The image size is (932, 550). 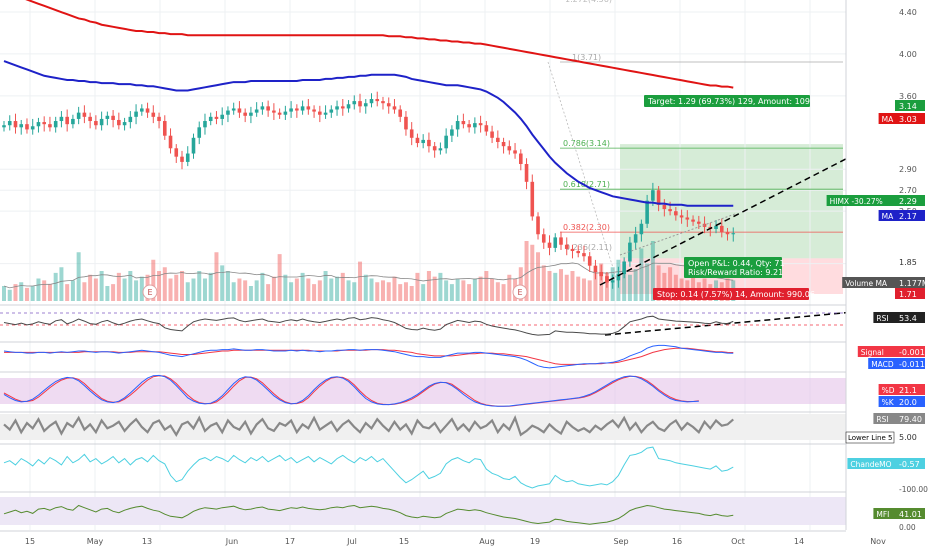 I want to click on time-tick: May, so click(x=95, y=541).